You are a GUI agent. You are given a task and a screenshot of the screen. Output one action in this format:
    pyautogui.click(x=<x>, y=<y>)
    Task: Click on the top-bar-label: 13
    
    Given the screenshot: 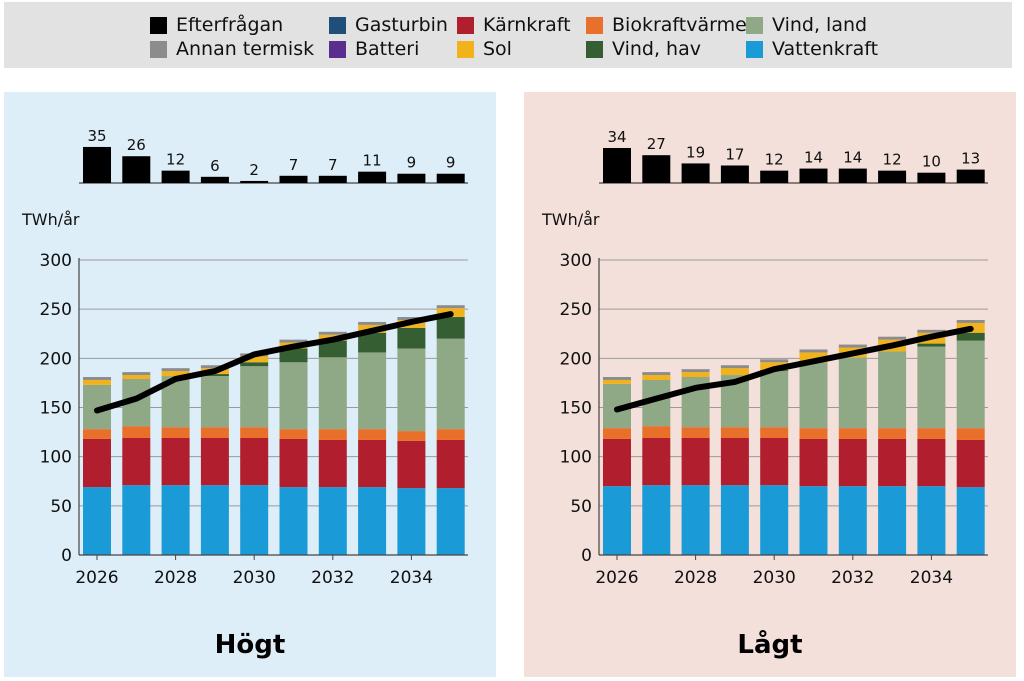 What is the action you would take?
    pyautogui.click(x=970, y=159)
    